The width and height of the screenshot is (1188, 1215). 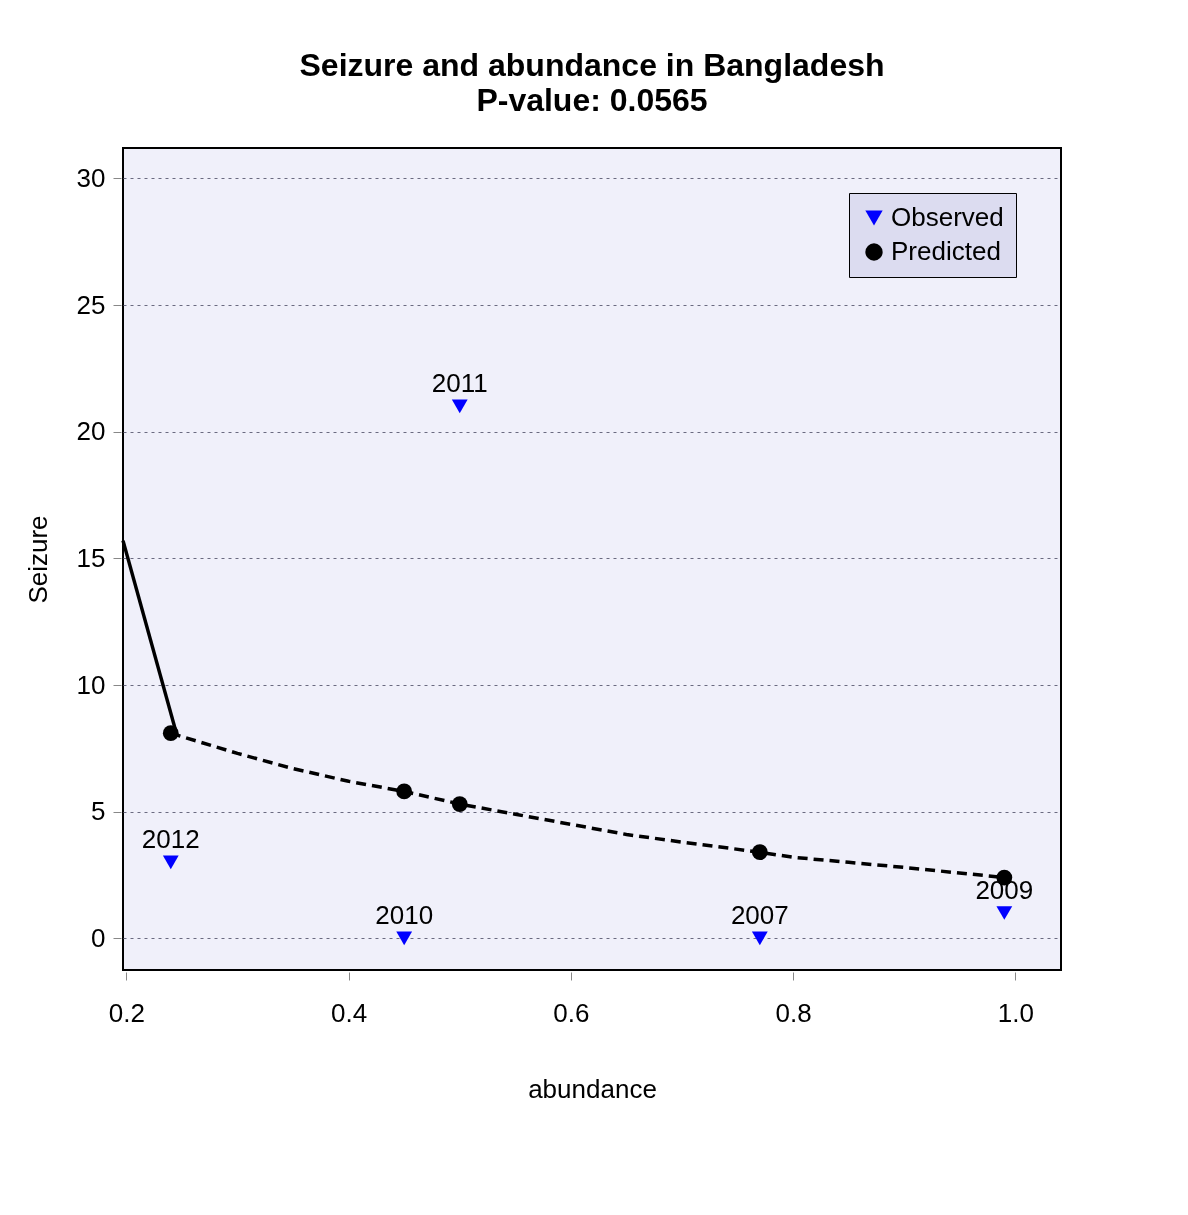 What do you see at coordinates (946, 251) in the screenshot?
I see `legend-label: Predicted` at bounding box center [946, 251].